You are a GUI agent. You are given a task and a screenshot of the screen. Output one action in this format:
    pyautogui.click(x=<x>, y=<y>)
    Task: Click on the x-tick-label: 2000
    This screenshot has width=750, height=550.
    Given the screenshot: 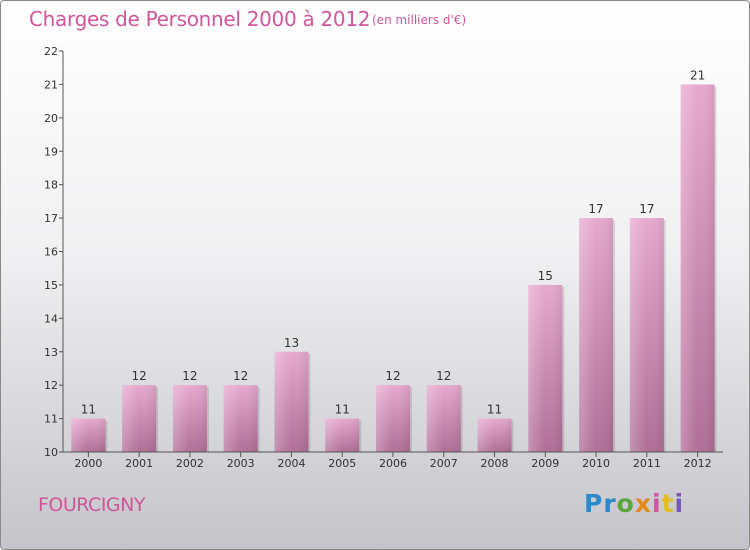 What is the action you would take?
    pyautogui.click(x=88, y=463)
    